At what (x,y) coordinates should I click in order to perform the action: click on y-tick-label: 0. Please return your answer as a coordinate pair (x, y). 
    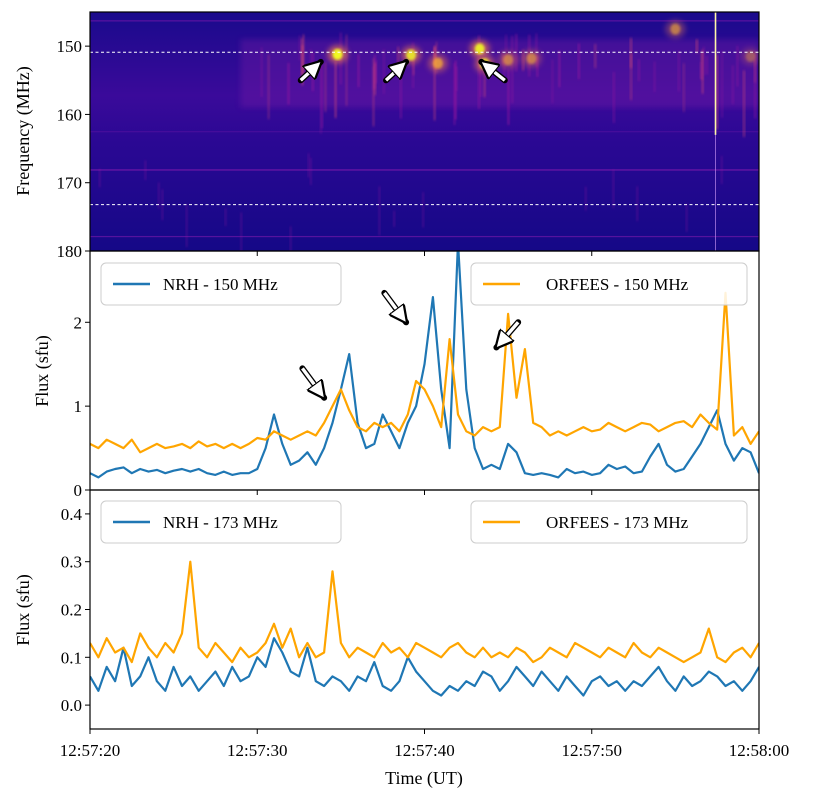
    Looking at the image, I should click on (78, 490).